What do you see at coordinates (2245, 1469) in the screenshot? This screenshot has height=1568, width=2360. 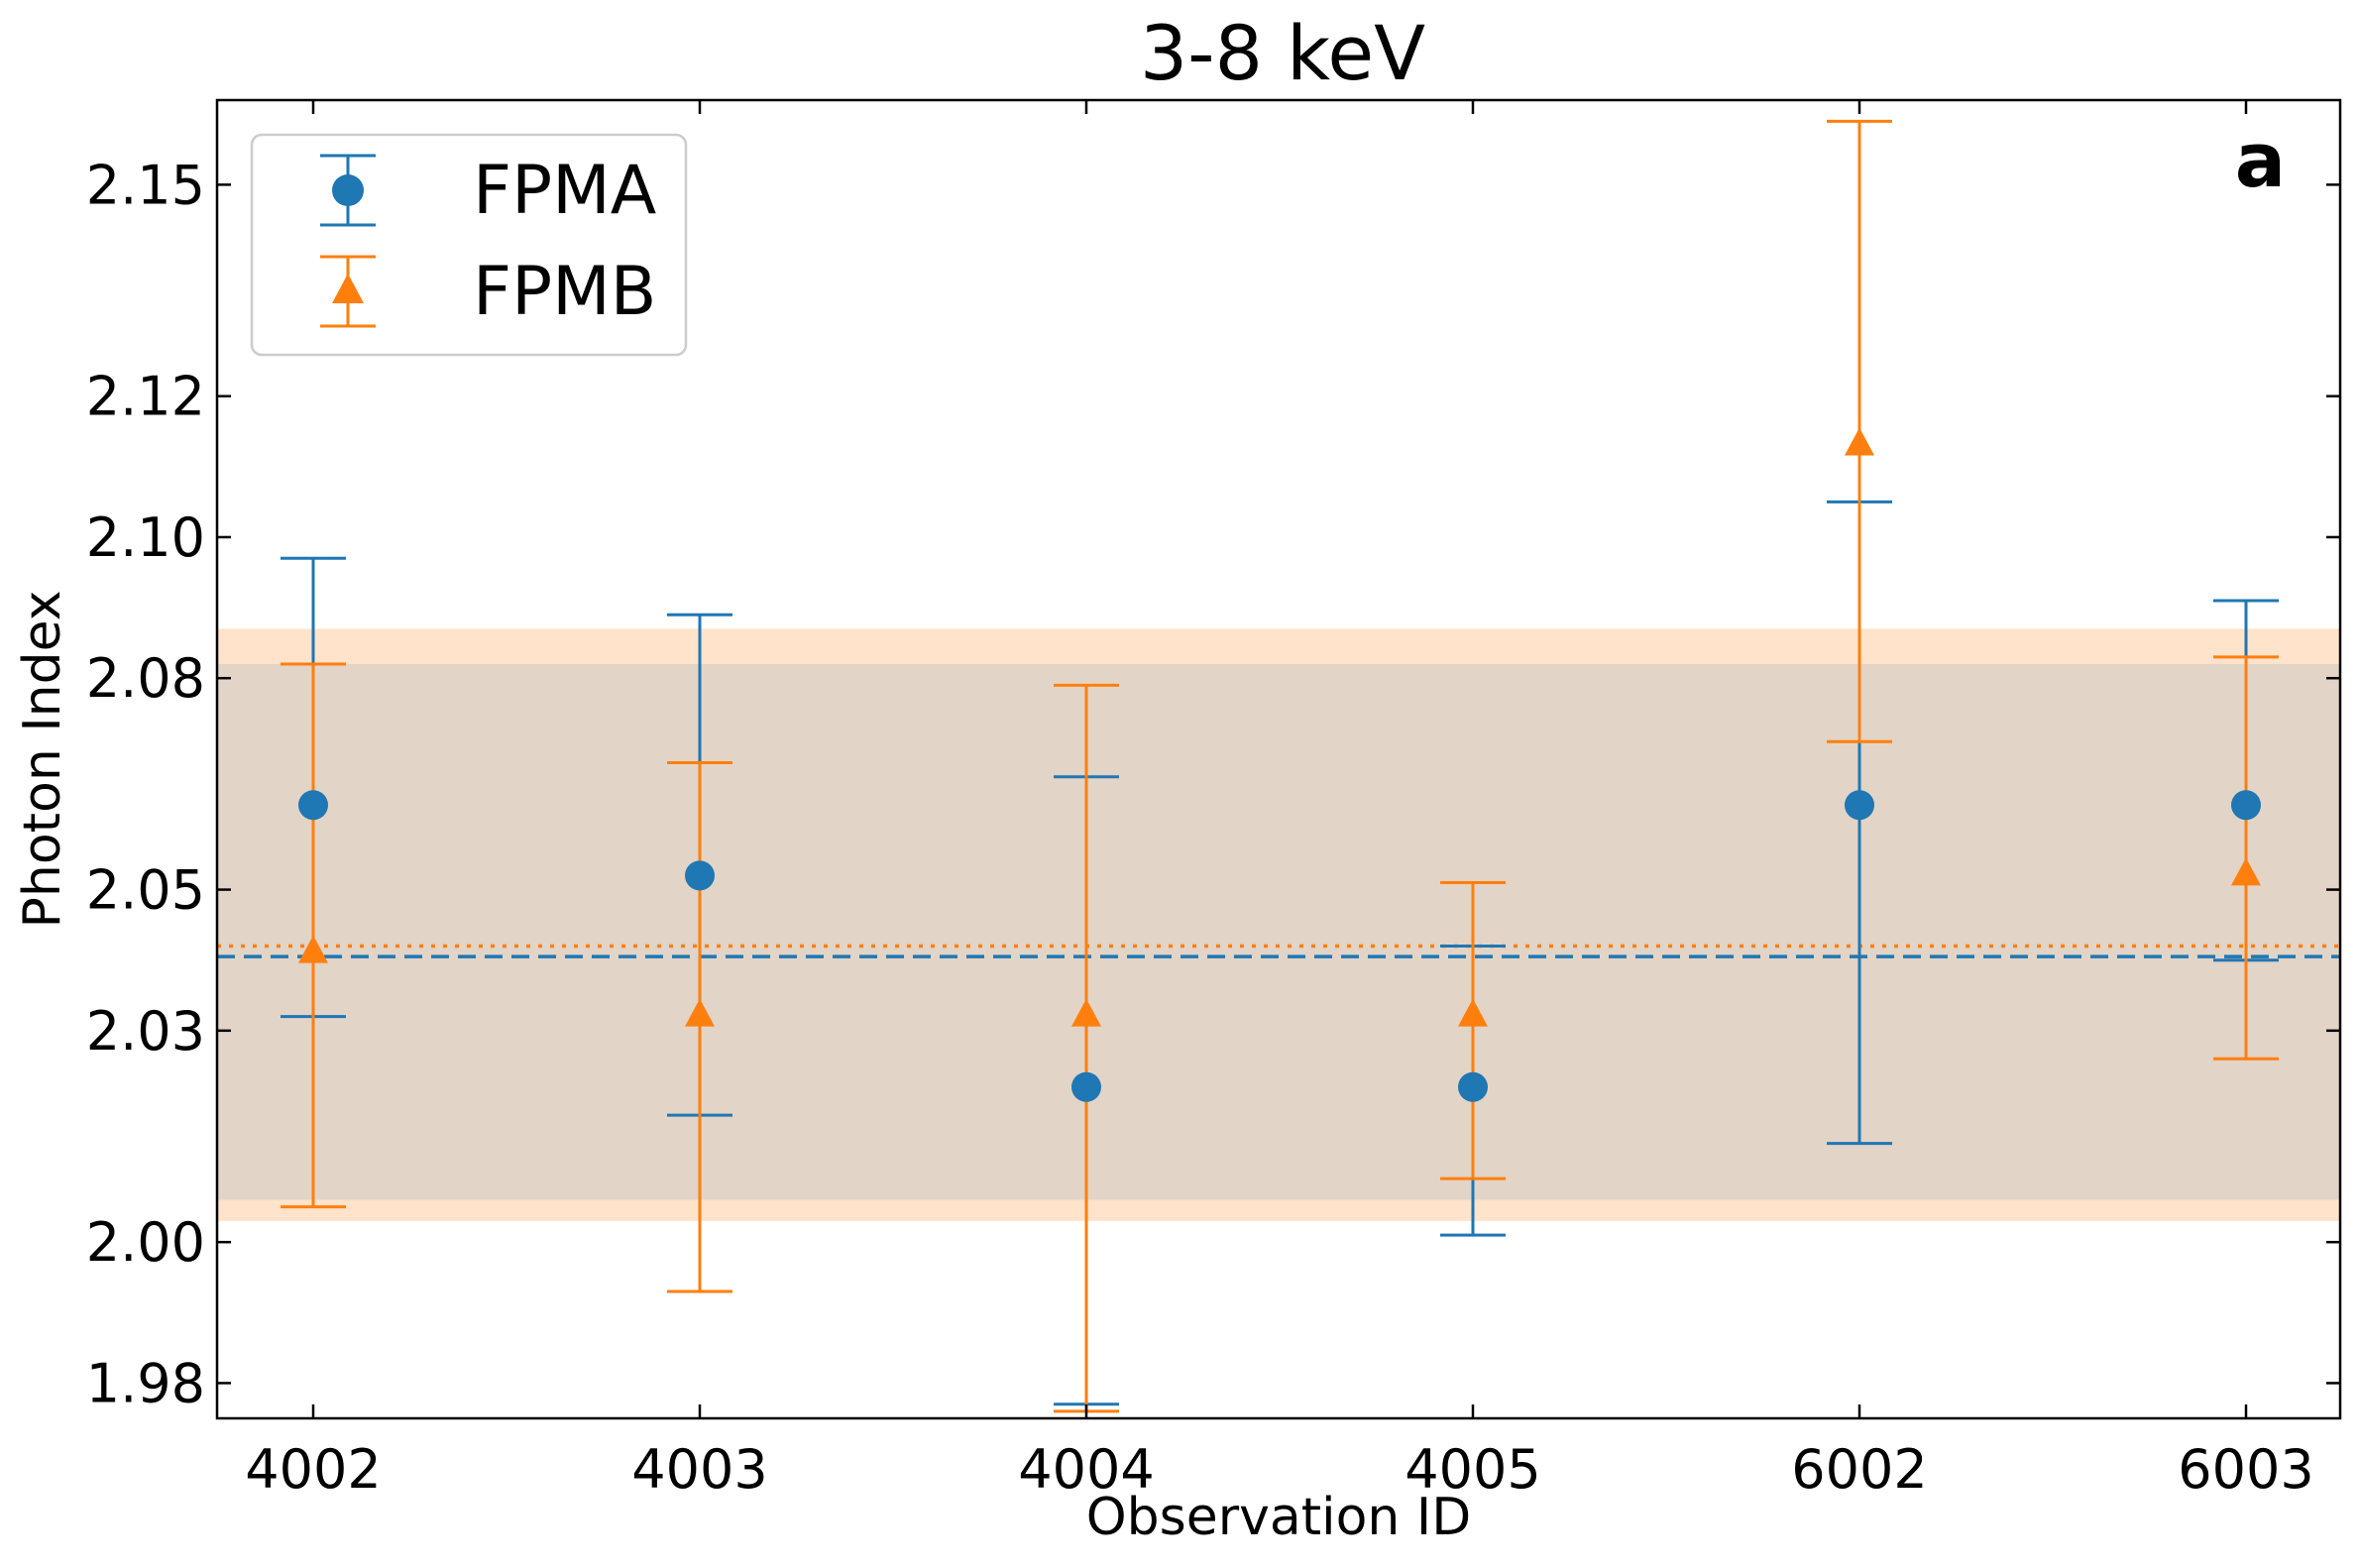 I see `x-tick-label-6003: 6003` at bounding box center [2245, 1469].